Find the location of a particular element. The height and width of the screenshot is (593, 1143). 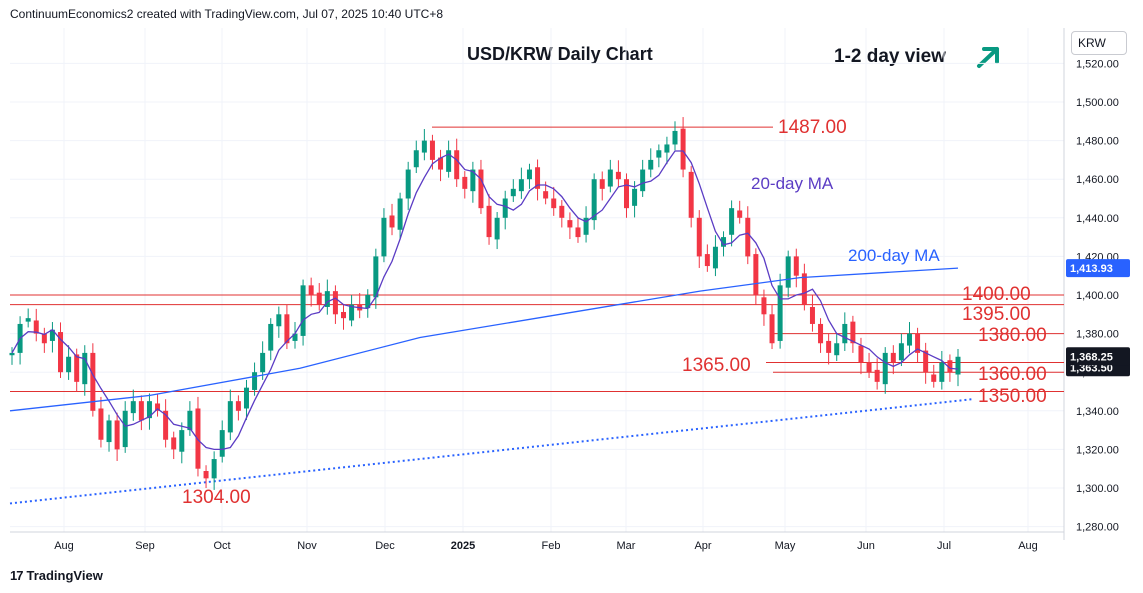

level-label: 1400.00 is located at coordinates (996, 294).